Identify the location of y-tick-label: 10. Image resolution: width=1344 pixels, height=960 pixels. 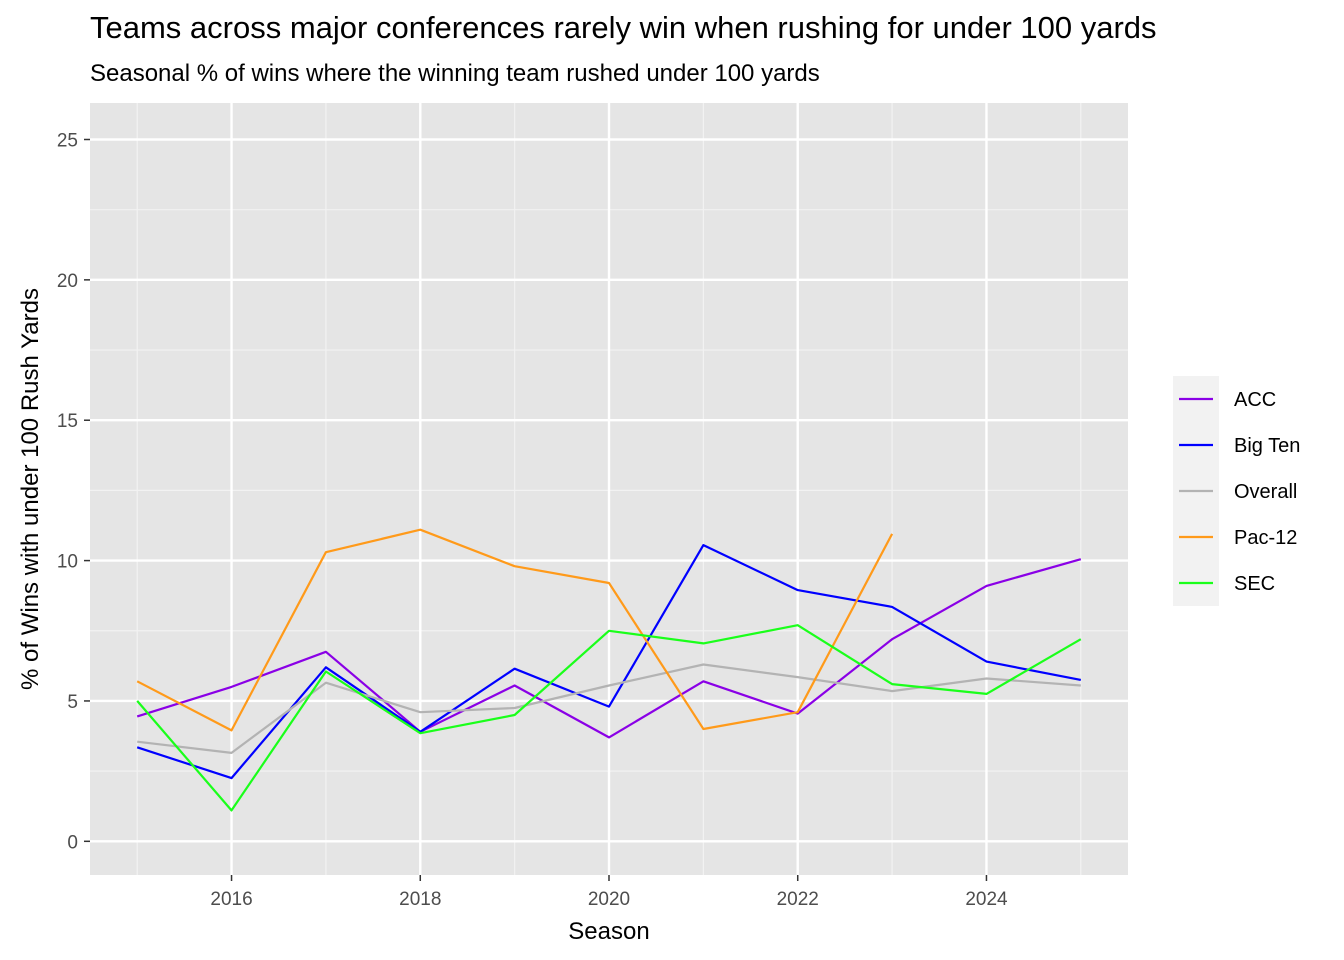
(67, 562).